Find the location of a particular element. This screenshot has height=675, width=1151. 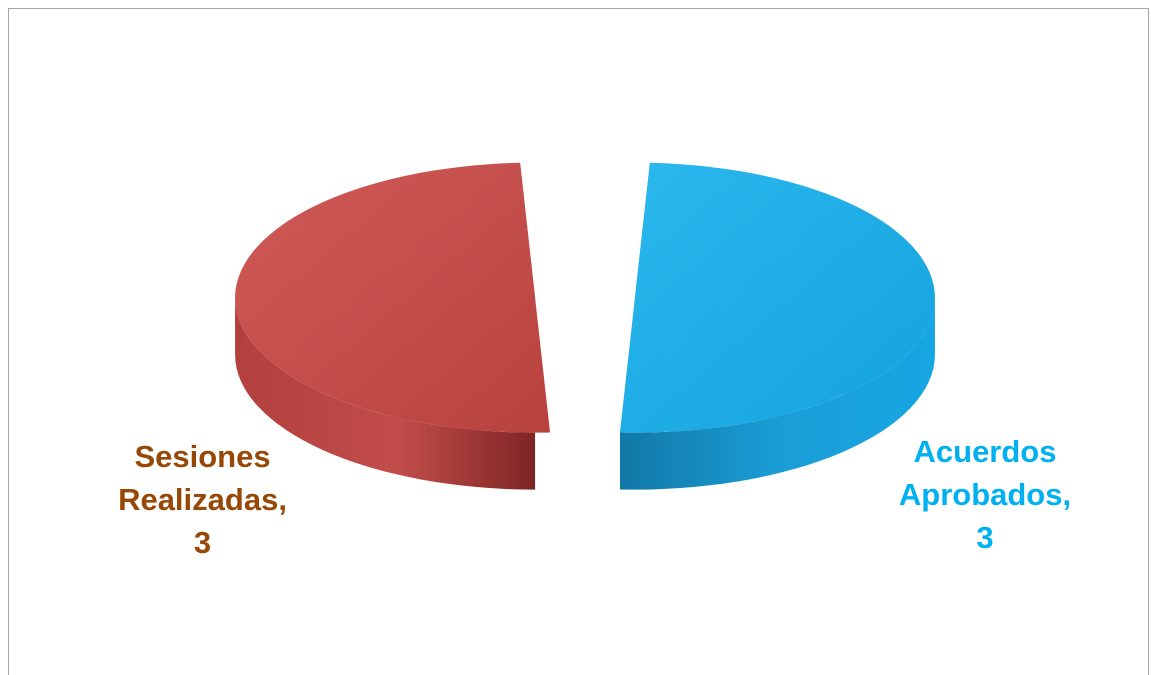

data-label-line: Aprobados, is located at coordinates (985, 494).